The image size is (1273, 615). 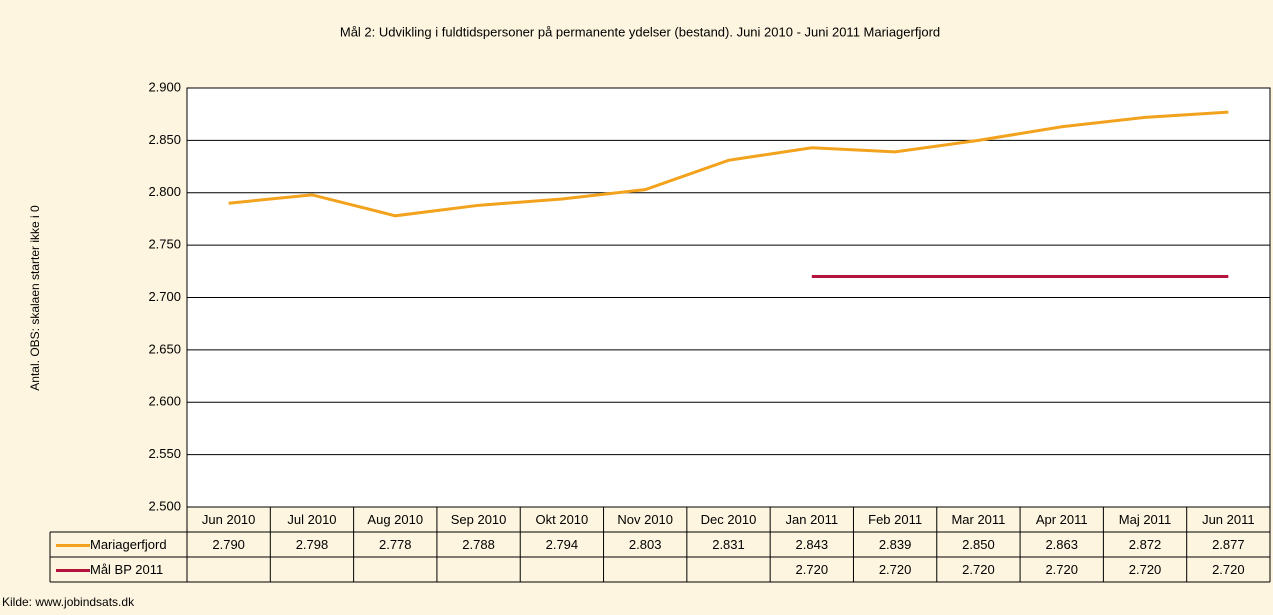 I want to click on y-tick-label: 2.550, so click(x=164, y=453).